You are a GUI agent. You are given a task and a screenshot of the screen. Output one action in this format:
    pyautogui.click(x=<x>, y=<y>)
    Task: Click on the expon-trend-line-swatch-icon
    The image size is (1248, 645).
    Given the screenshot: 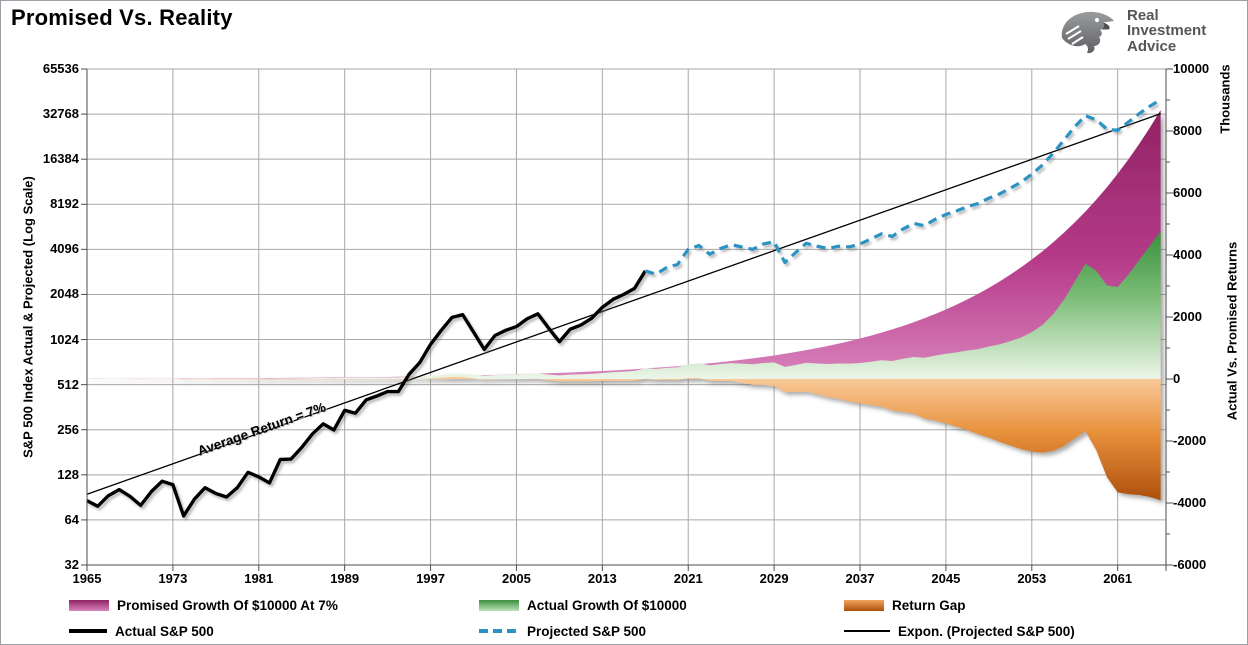 What is the action you would take?
    pyautogui.click(x=867, y=631)
    